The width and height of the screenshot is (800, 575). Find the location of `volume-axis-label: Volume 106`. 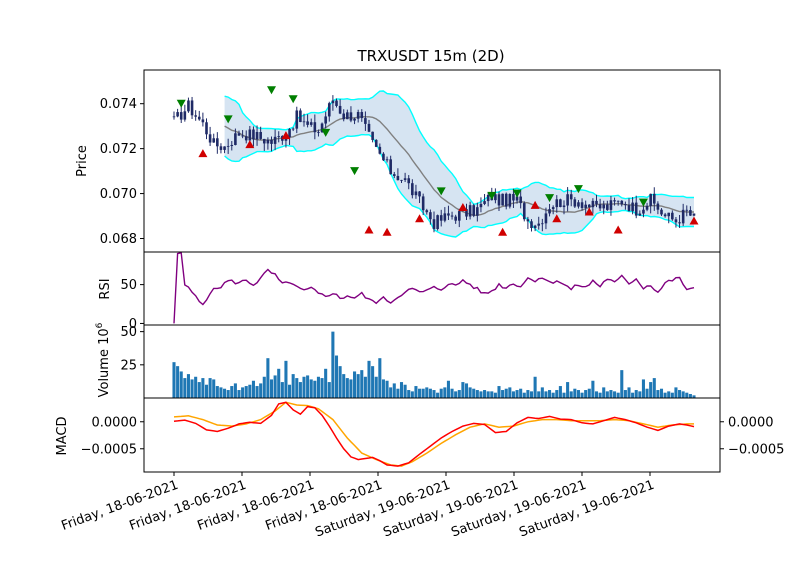

volume-axis-label: Volume 106 is located at coordinates (103, 359).